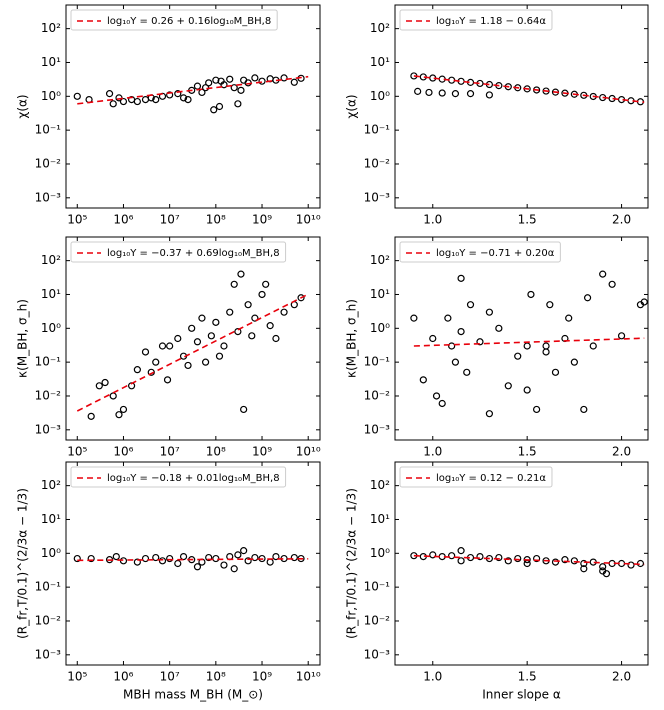 Image resolution: width=664 pixels, height=710 pixels. What do you see at coordinates (491, 21) in the screenshot?
I see `legend-label: log₁₀Y = 1.18 − 0.64α` at bounding box center [491, 21].